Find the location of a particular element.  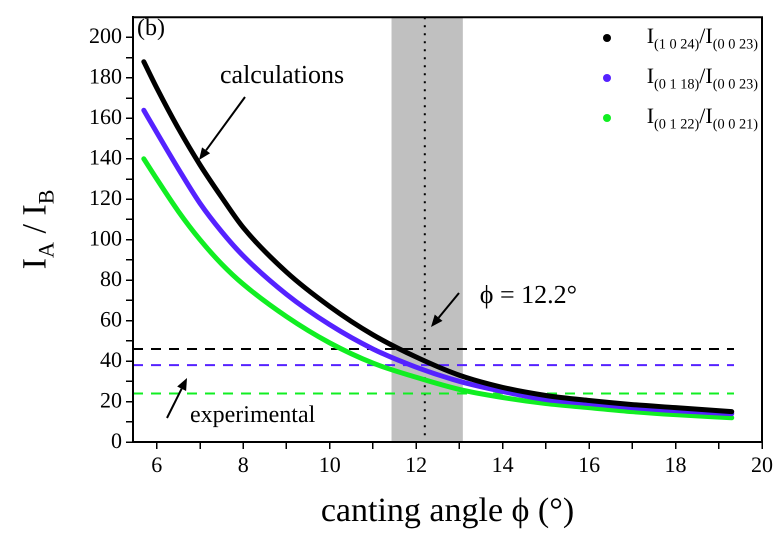

x-tick-label: 20 is located at coordinates (762, 464).